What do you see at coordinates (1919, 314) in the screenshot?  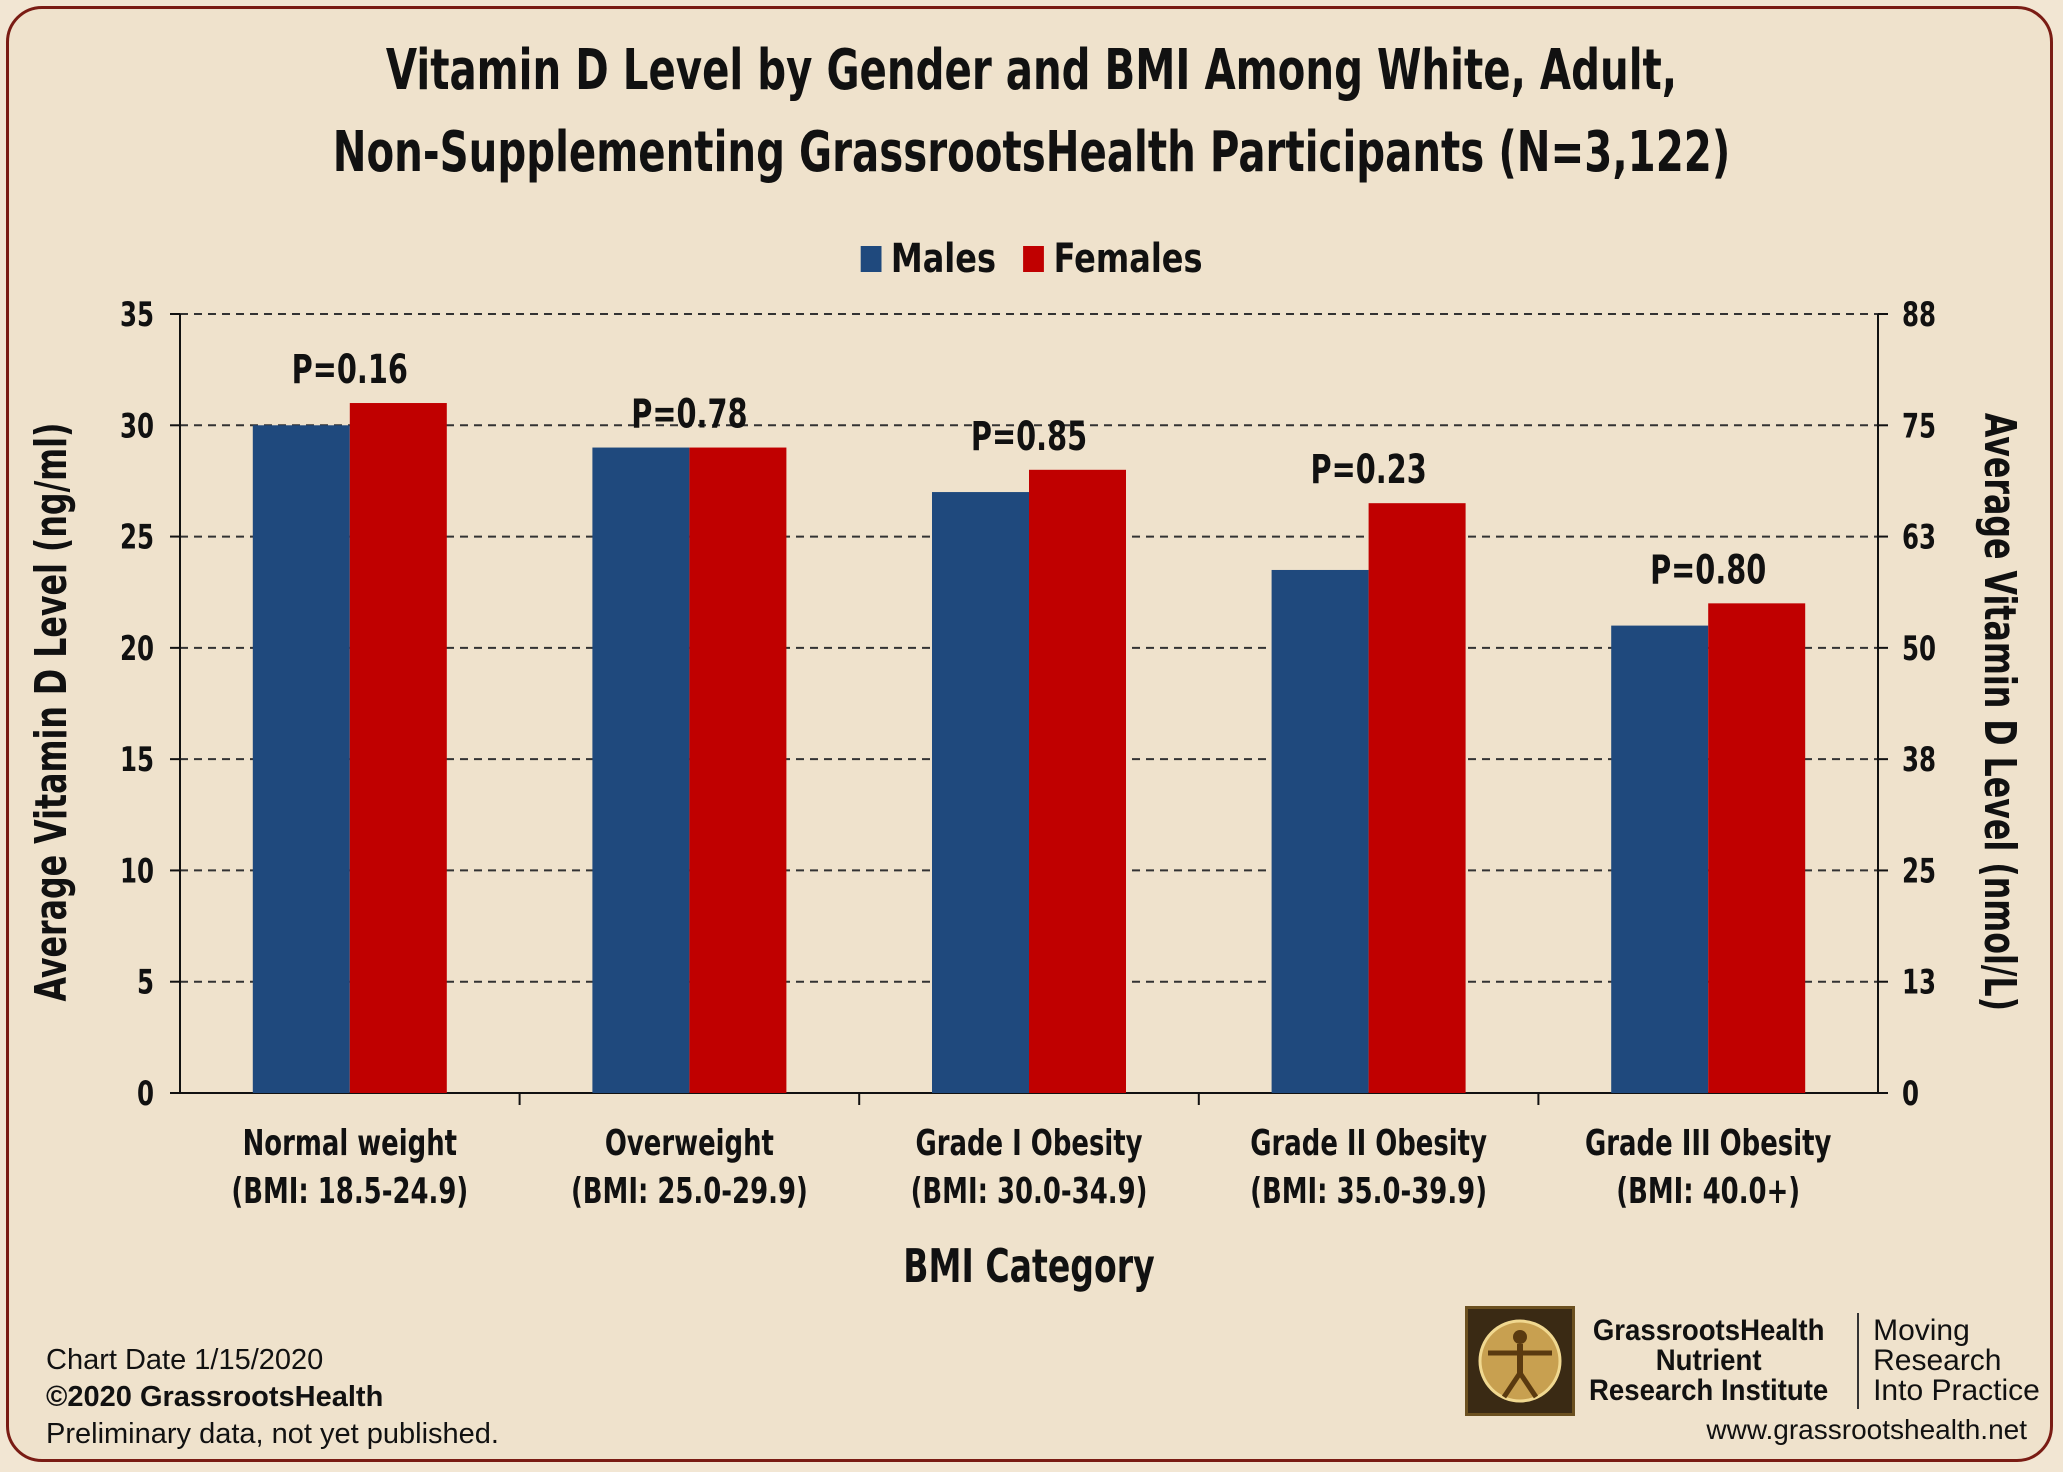 I see `y-tick-label-right: 88` at bounding box center [1919, 314].